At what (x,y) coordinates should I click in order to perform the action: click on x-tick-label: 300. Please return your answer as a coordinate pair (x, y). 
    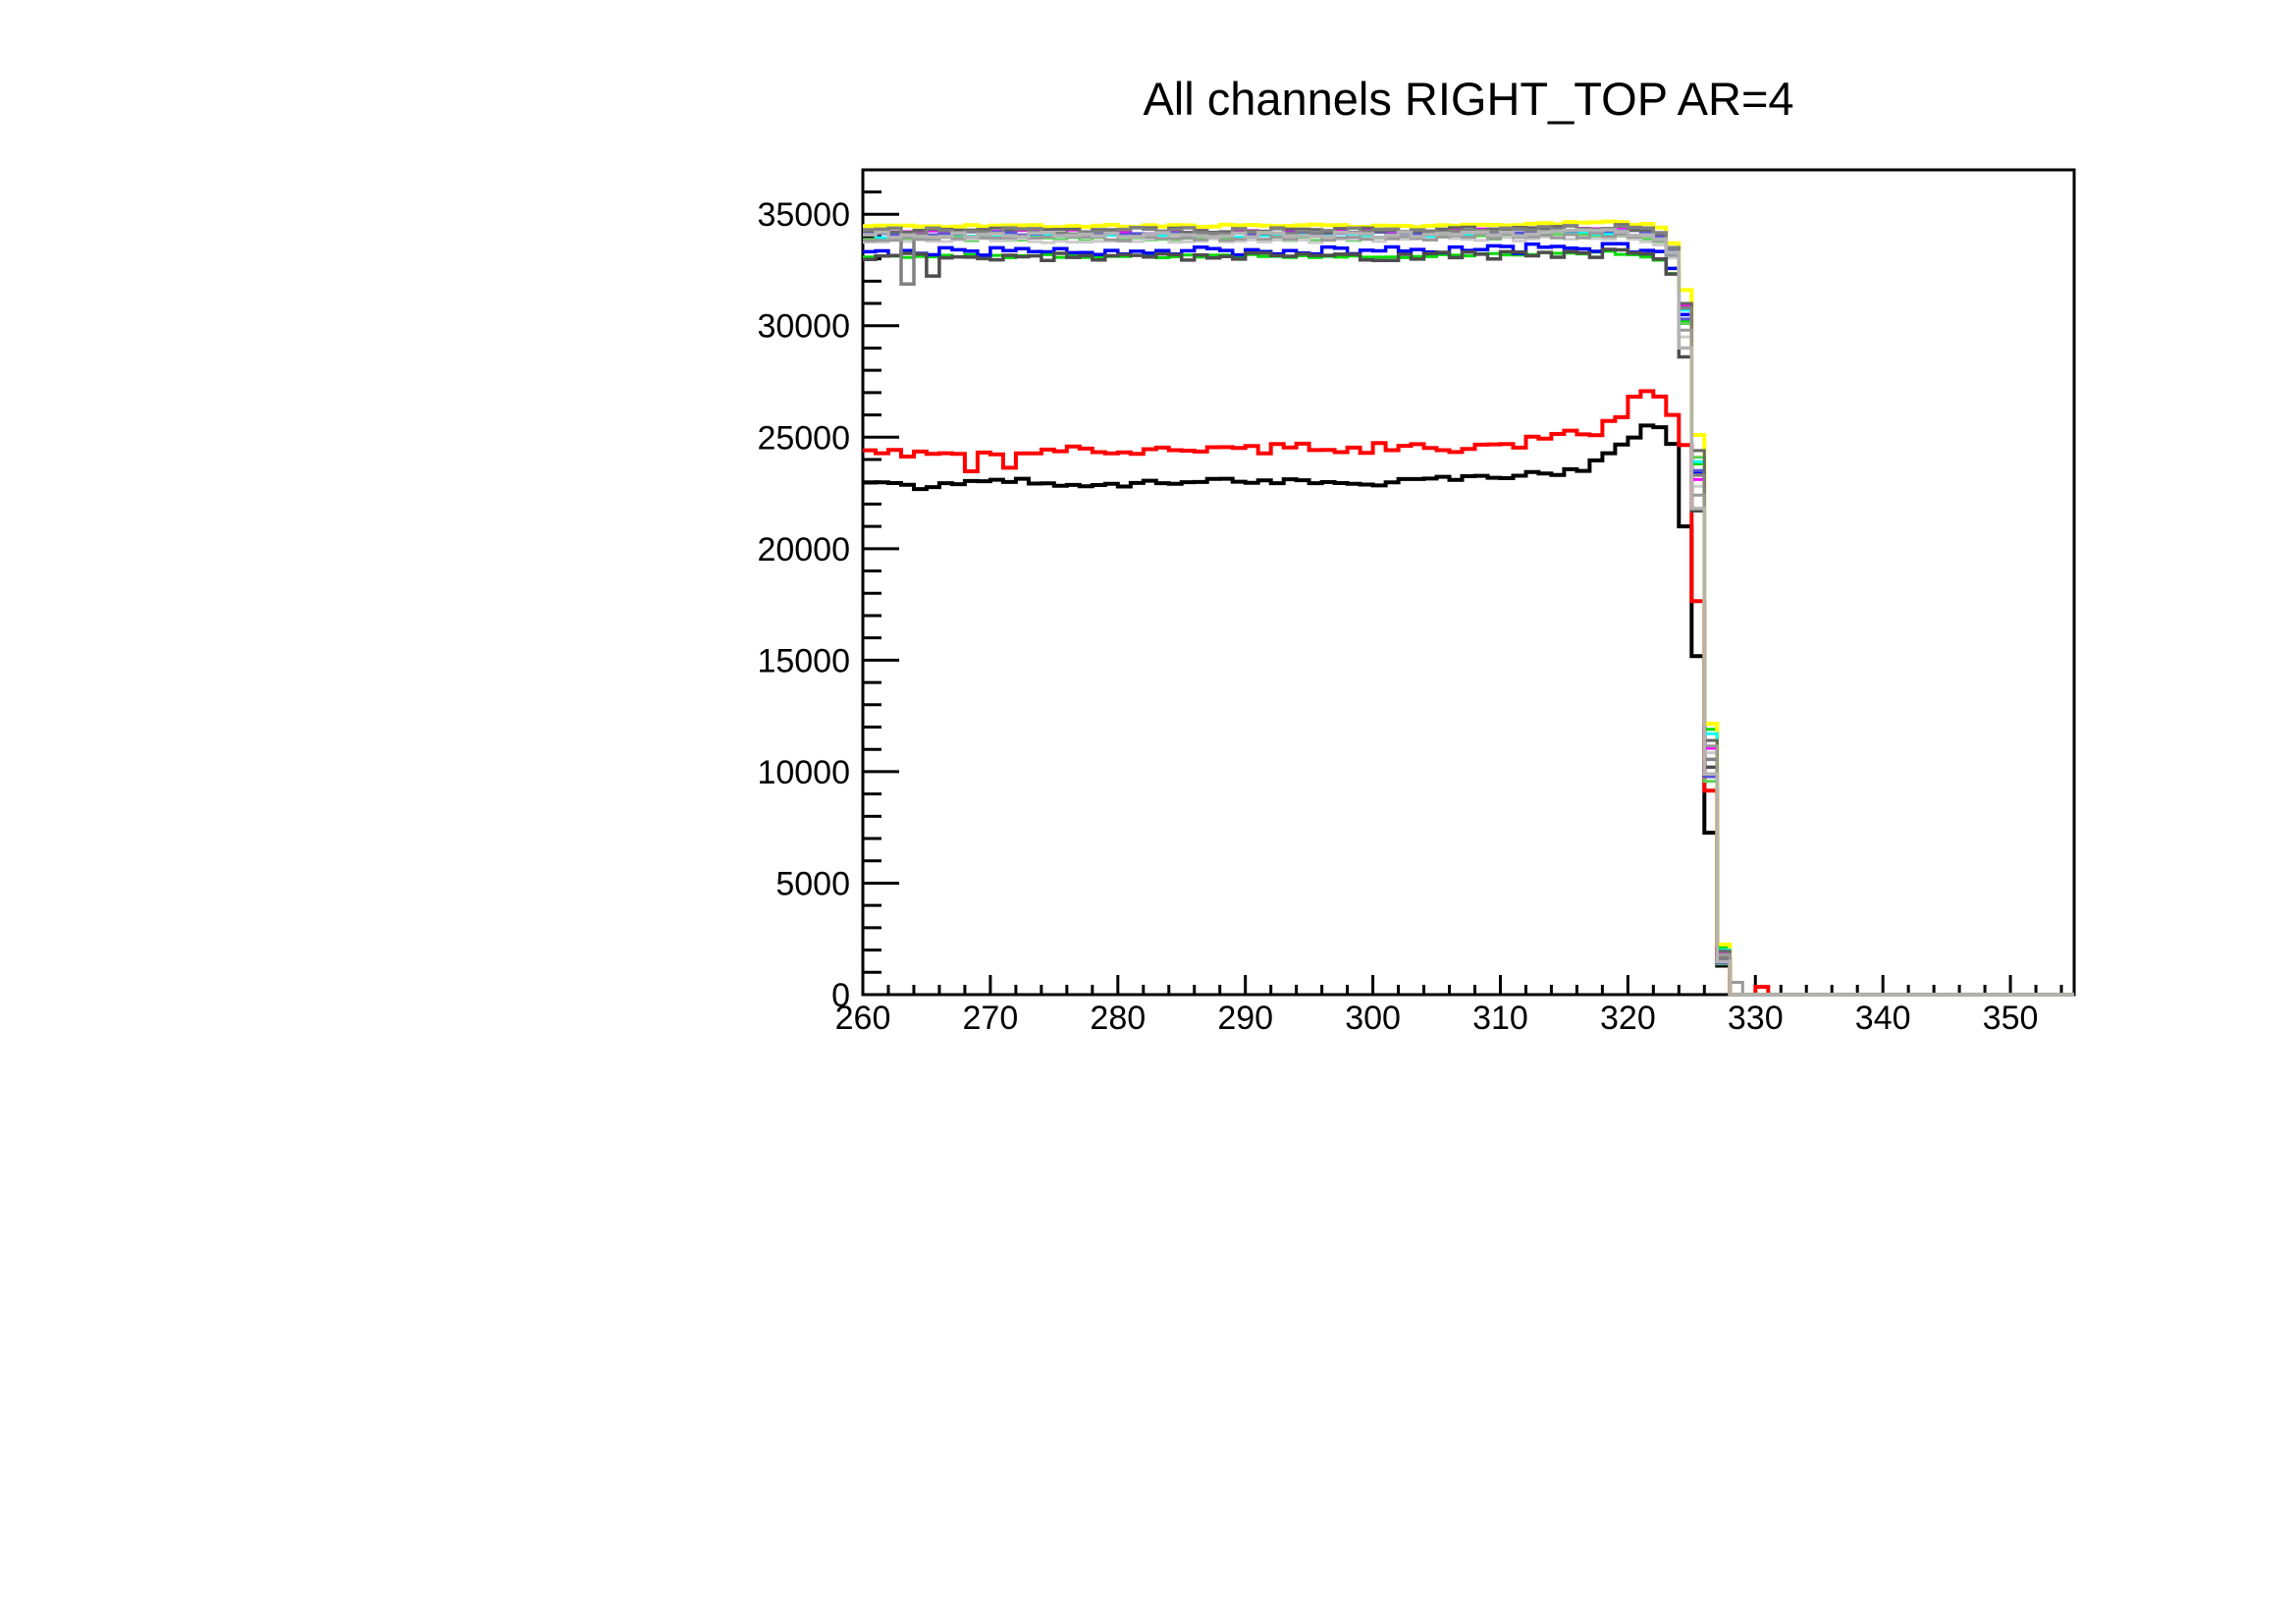
    Looking at the image, I should click on (1373, 1019).